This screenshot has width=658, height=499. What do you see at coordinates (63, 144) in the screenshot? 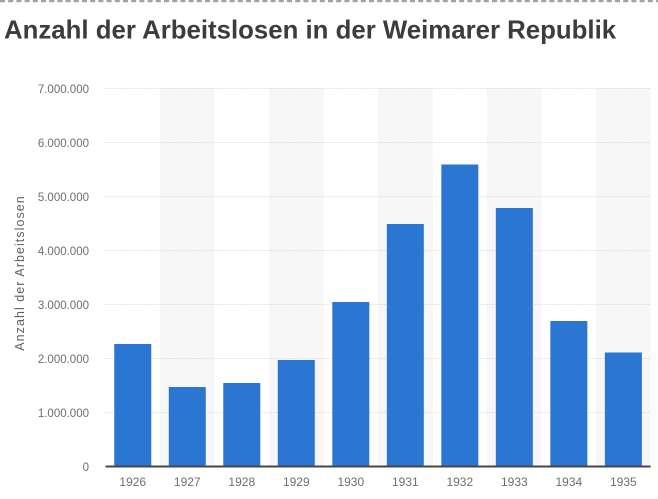
I see `svg-text: 6.000.000` at bounding box center [63, 144].